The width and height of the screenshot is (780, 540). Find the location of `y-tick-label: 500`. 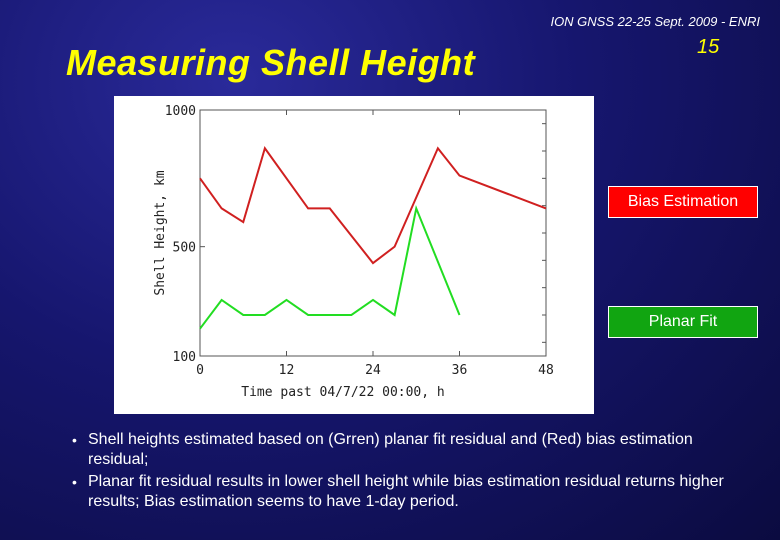

y-tick-label: 500 is located at coordinates (184, 248).